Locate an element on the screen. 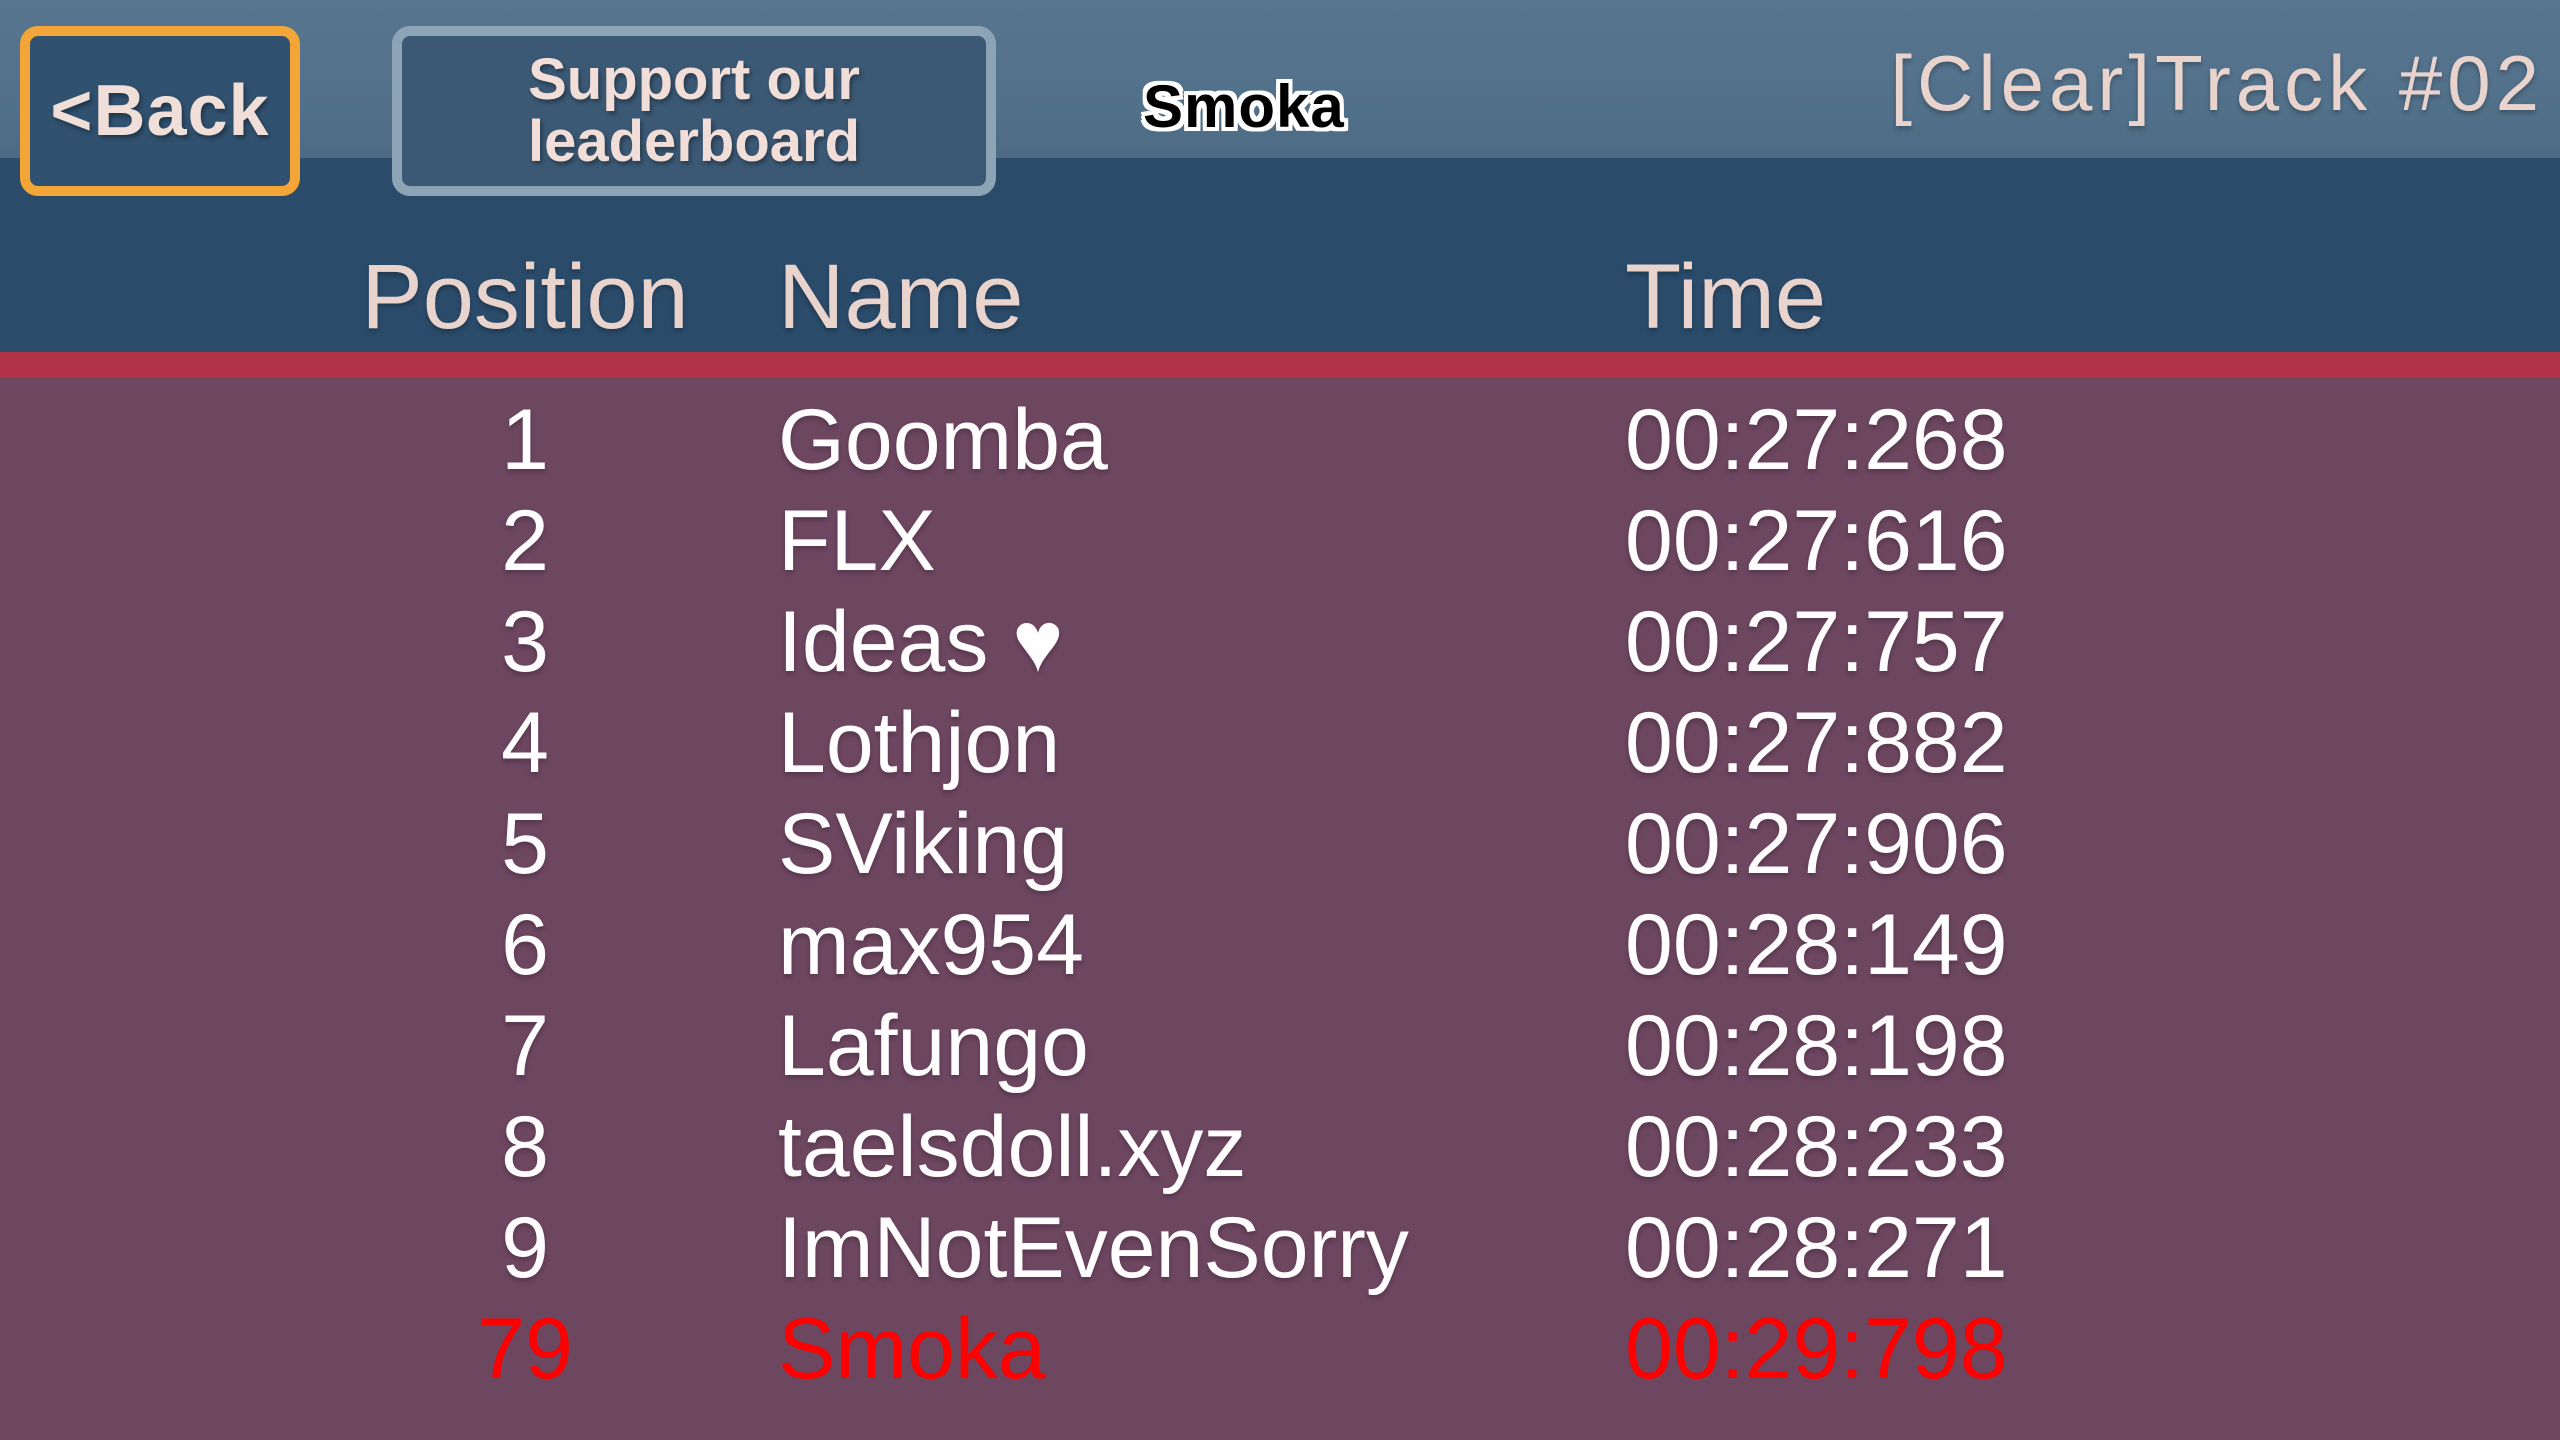 This screenshot has height=1440, width=2560. position-cell: 8 is located at coordinates (525, 1147).